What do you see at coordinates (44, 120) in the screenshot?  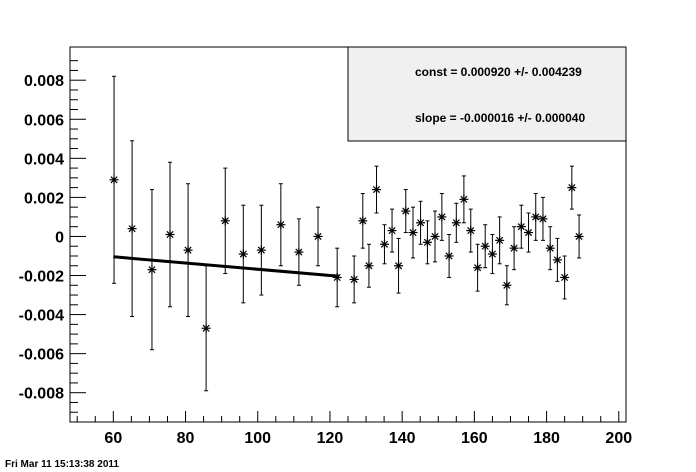 I see `y-tick-label: 0.006` at bounding box center [44, 120].